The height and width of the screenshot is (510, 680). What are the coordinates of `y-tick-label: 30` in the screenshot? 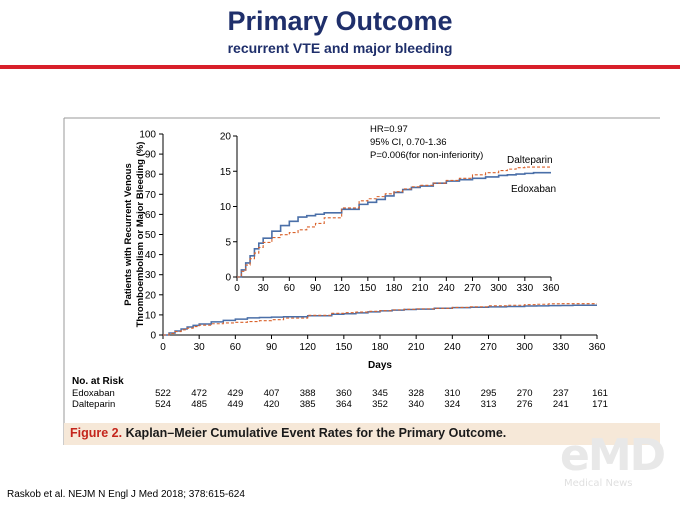 It's located at (151, 275).